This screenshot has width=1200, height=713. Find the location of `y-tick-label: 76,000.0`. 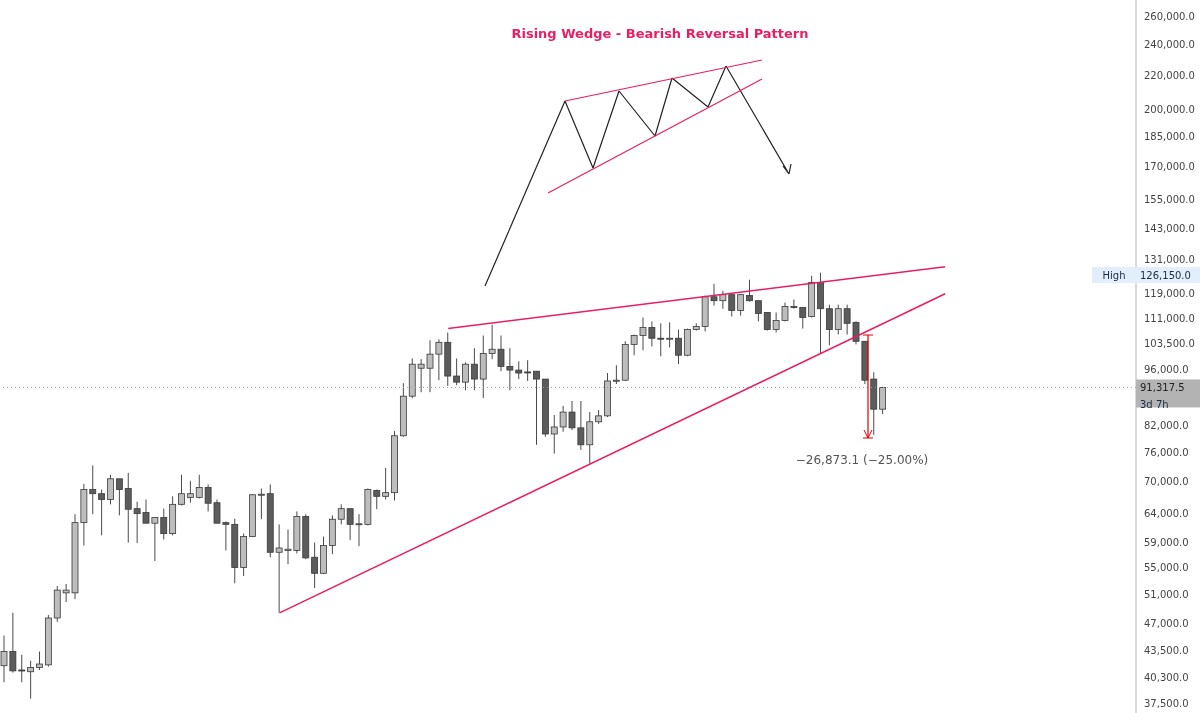

y-tick-label: 76,000.0 is located at coordinates (1166, 453).